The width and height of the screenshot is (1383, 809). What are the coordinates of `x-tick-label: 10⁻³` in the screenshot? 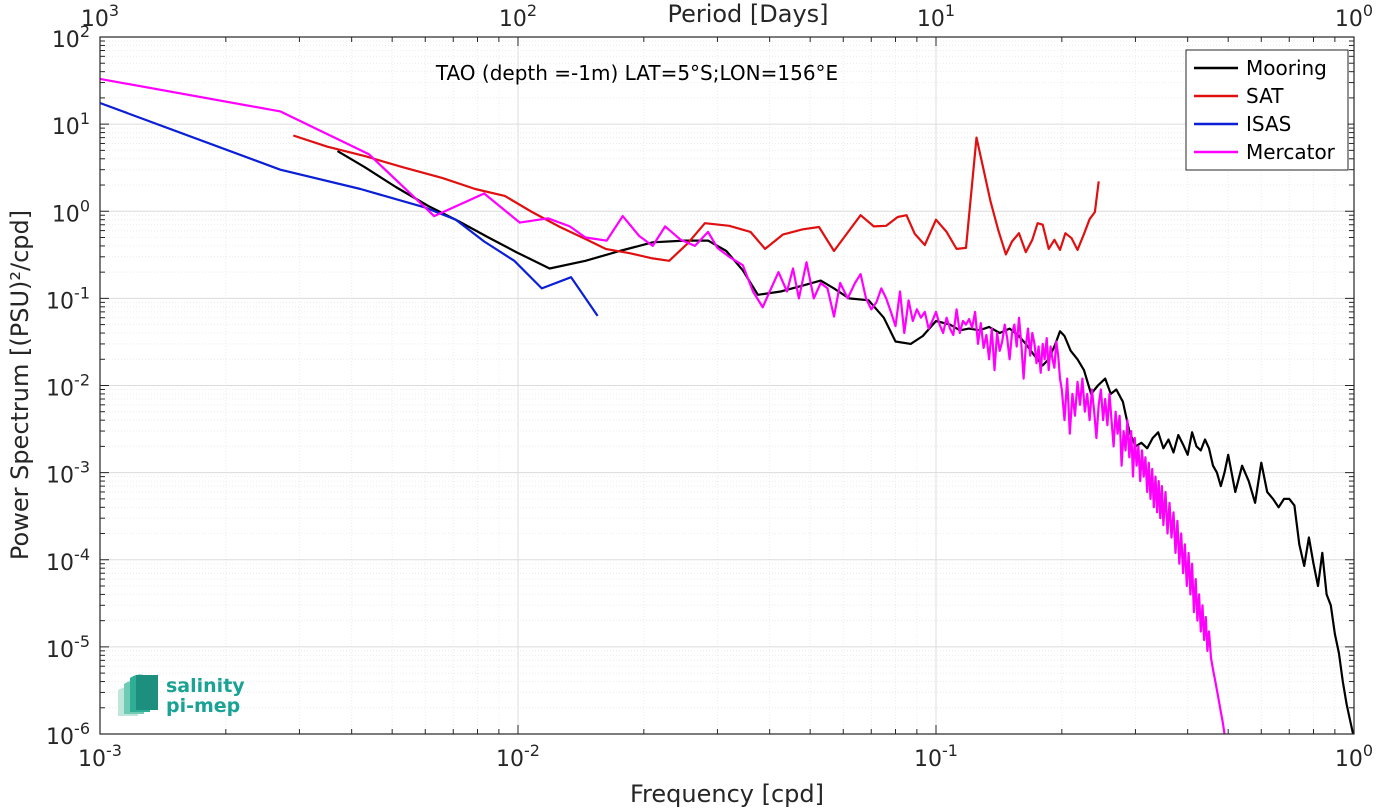 It's located at (100, 756).